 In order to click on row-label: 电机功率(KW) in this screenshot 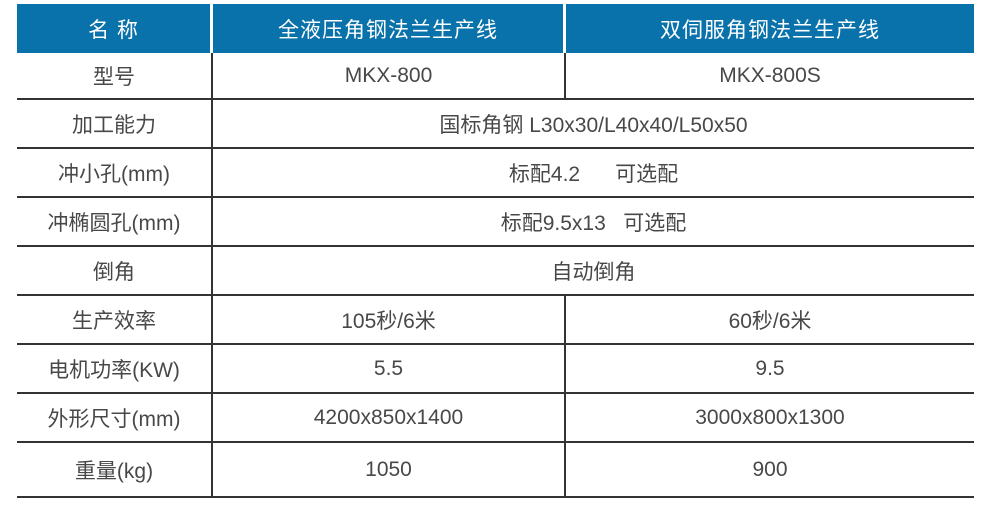, I will do `click(115, 368)`.